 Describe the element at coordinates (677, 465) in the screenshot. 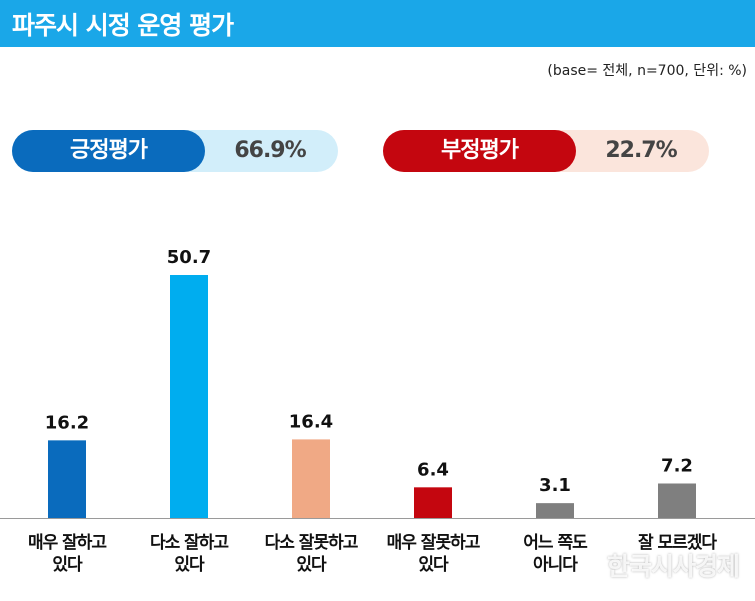

I see `data-label-6: 7.2` at that location.